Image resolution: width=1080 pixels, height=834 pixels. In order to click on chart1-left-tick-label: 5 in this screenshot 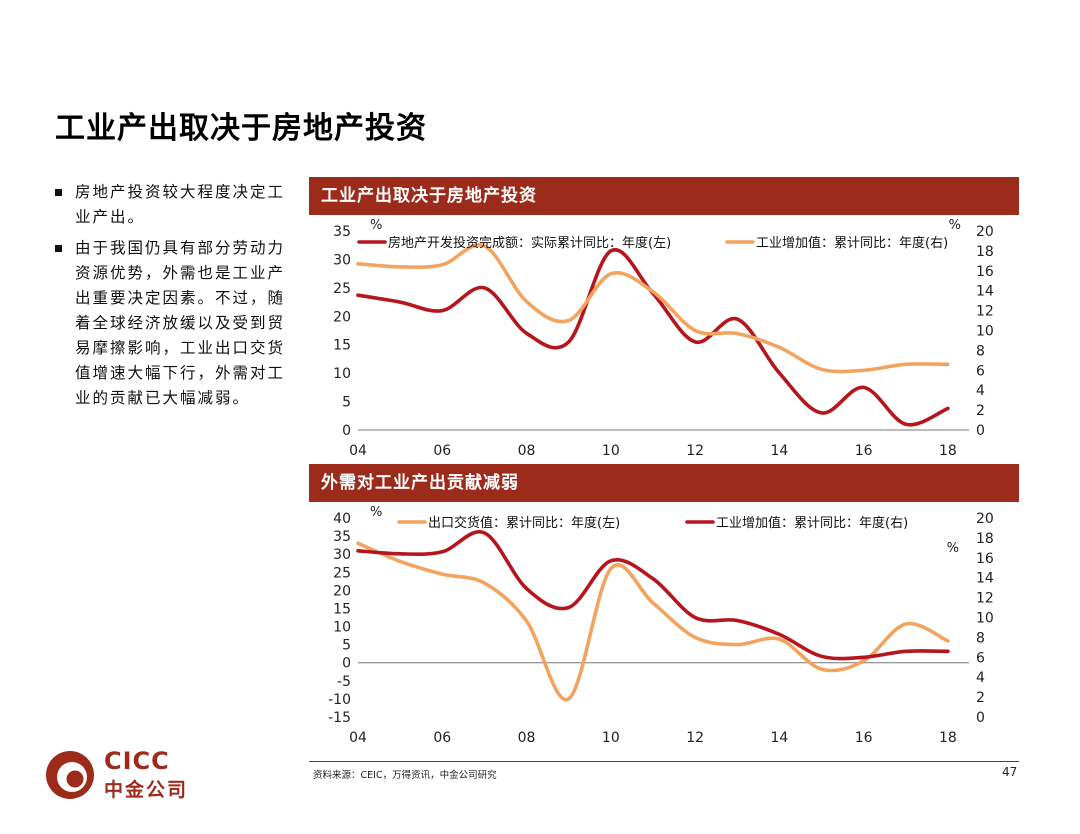, I will do `click(346, 403)`.